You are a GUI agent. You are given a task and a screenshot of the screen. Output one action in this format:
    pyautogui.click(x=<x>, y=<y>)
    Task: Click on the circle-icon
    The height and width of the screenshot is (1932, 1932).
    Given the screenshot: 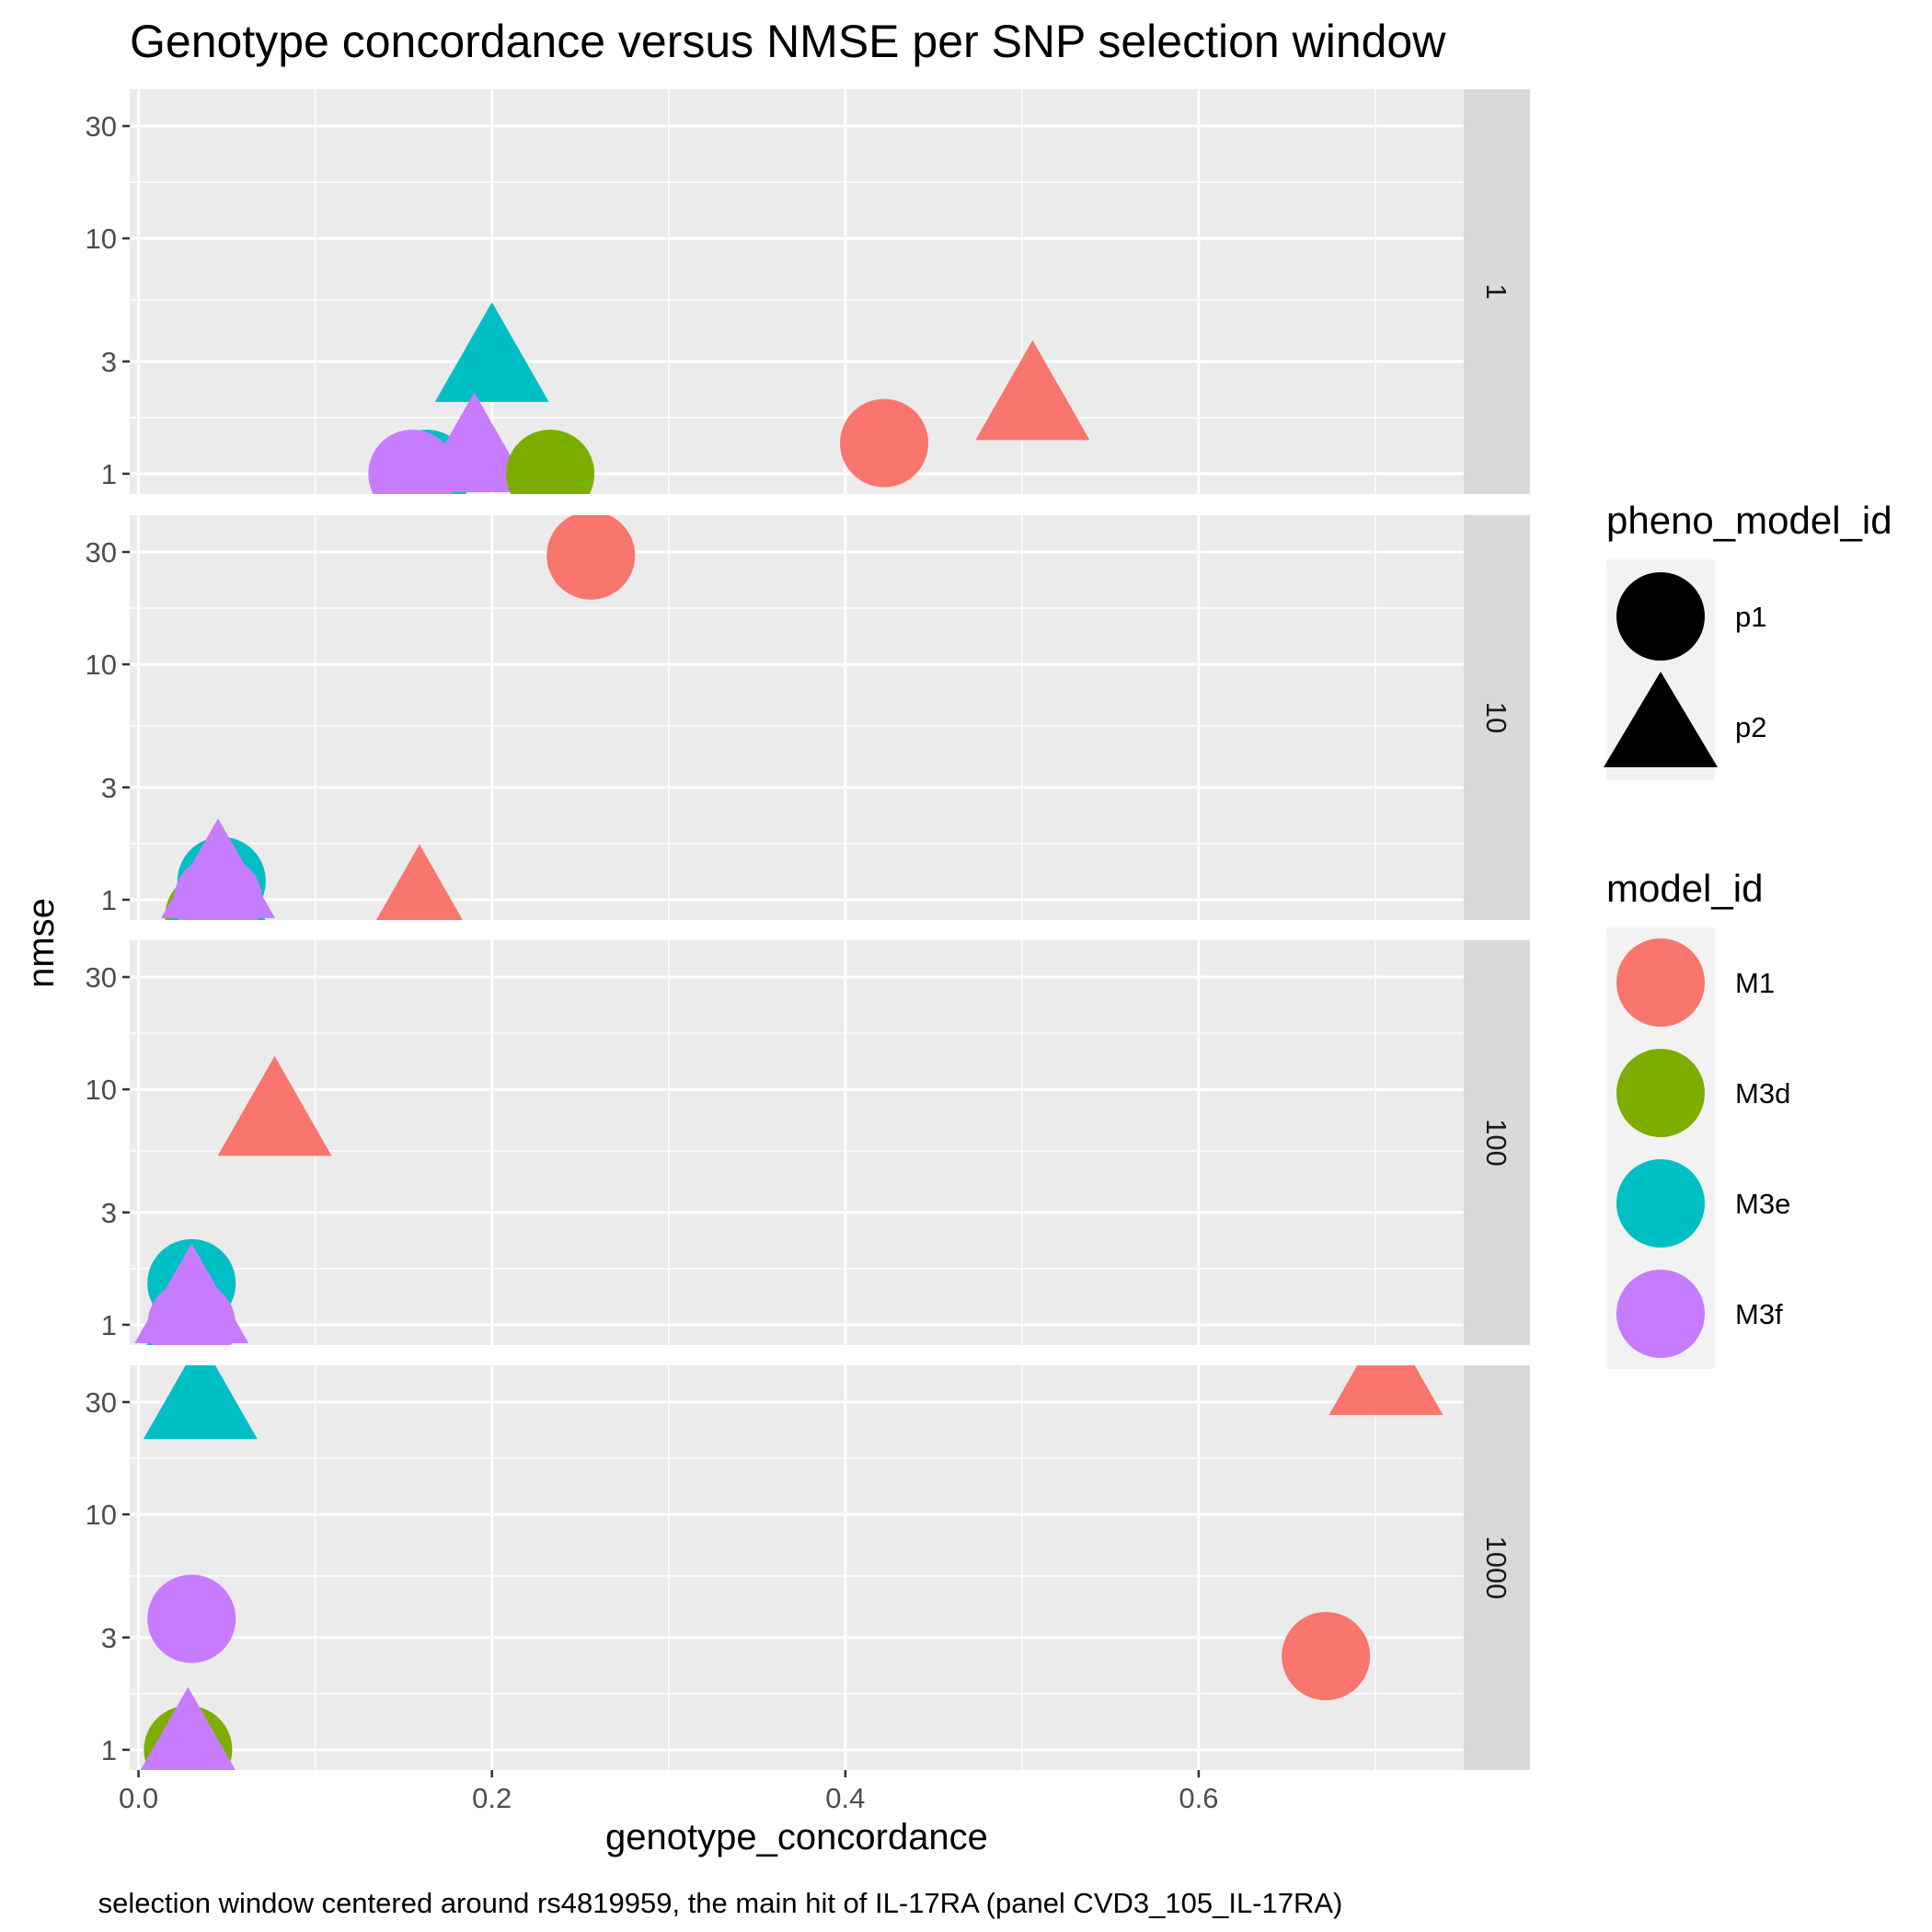 What is the action you would take?
    pyautogui.click(x=1660, y=616)
    